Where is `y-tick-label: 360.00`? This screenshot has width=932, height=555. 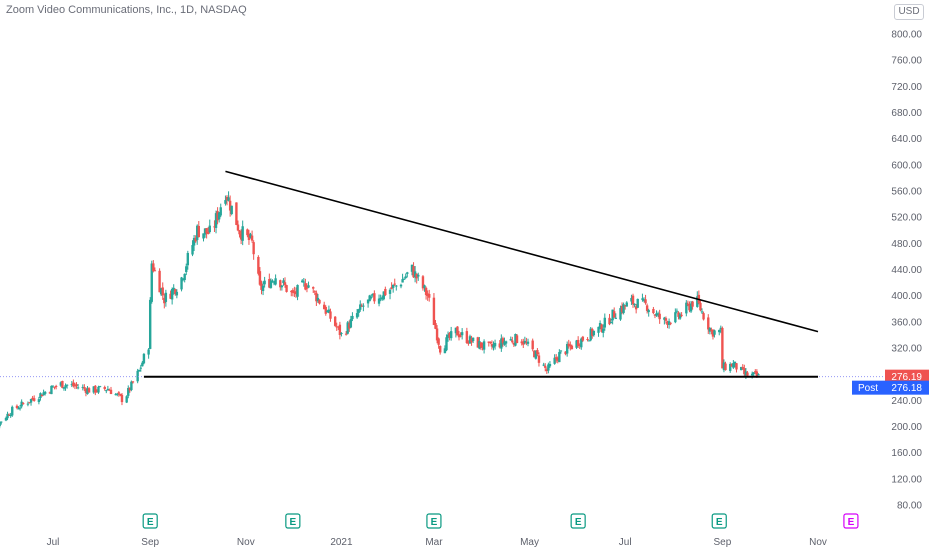
y-tick-label: 360.00 is located at coordinates (906, 322).